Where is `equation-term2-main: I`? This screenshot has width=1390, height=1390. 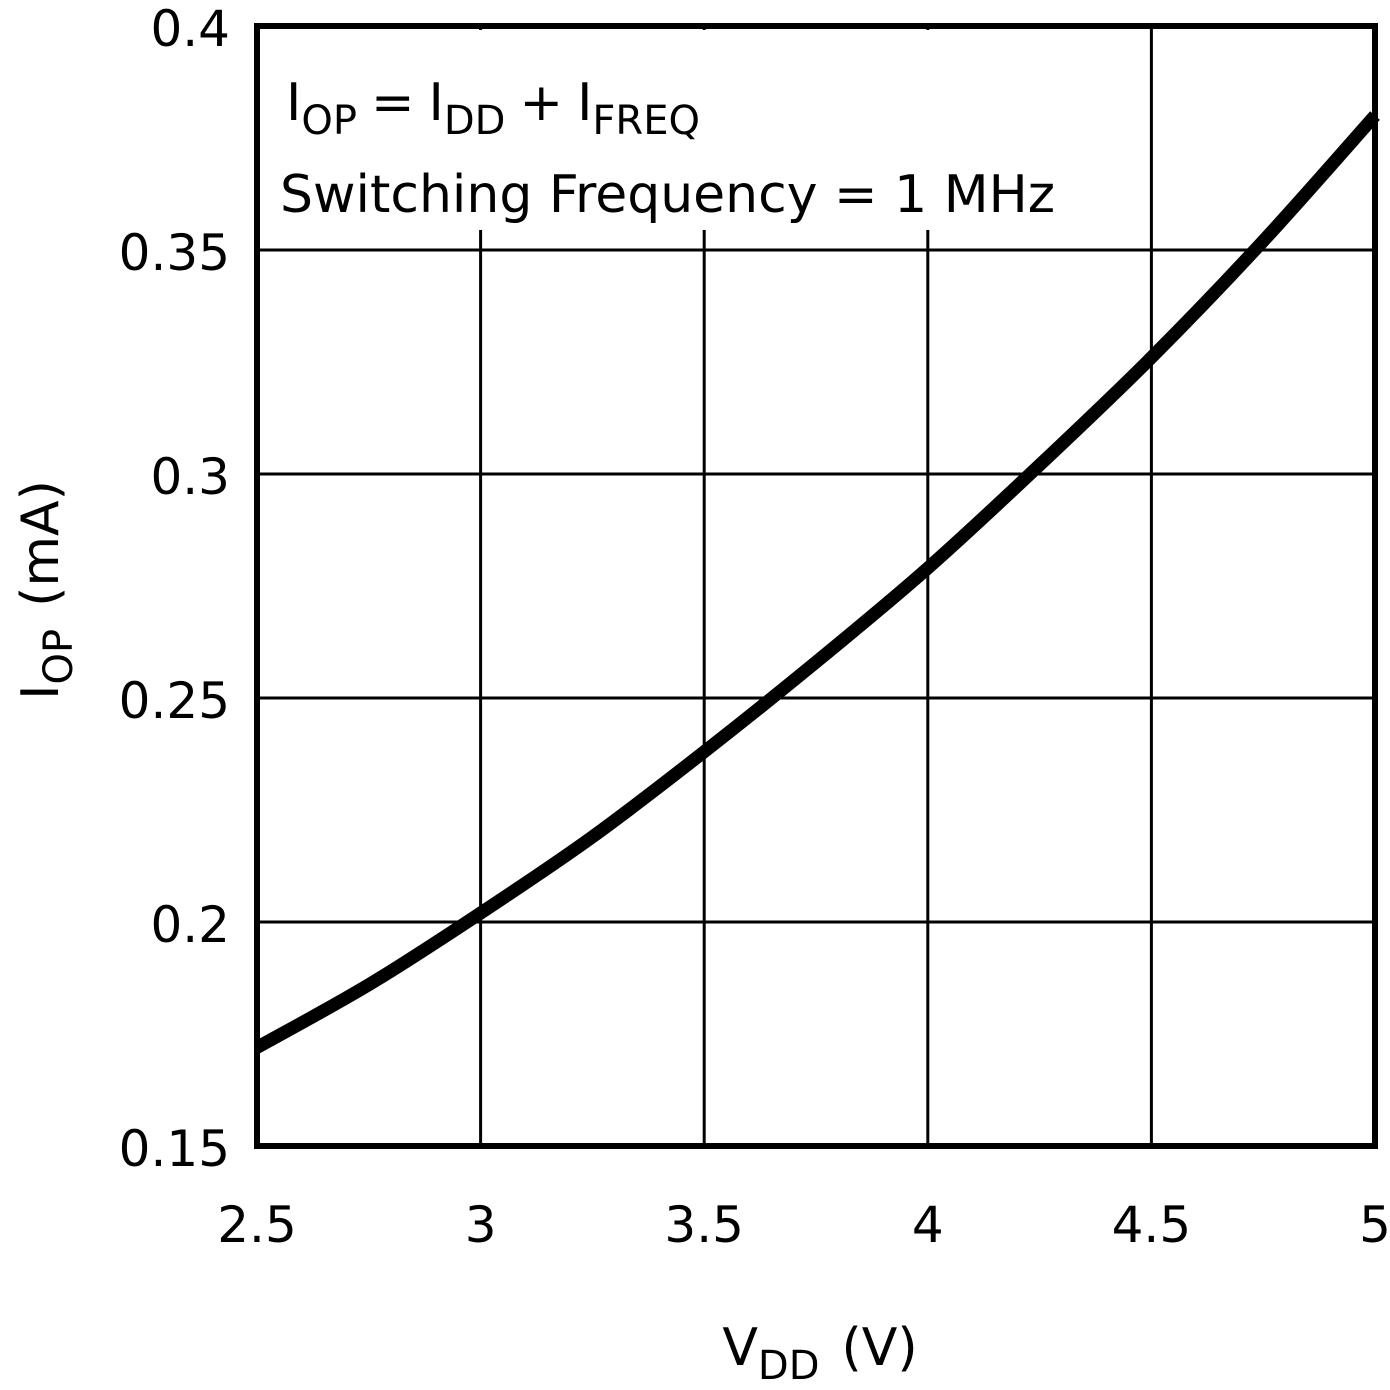 equation-term2-main: I is located at coordinates (584, 103).